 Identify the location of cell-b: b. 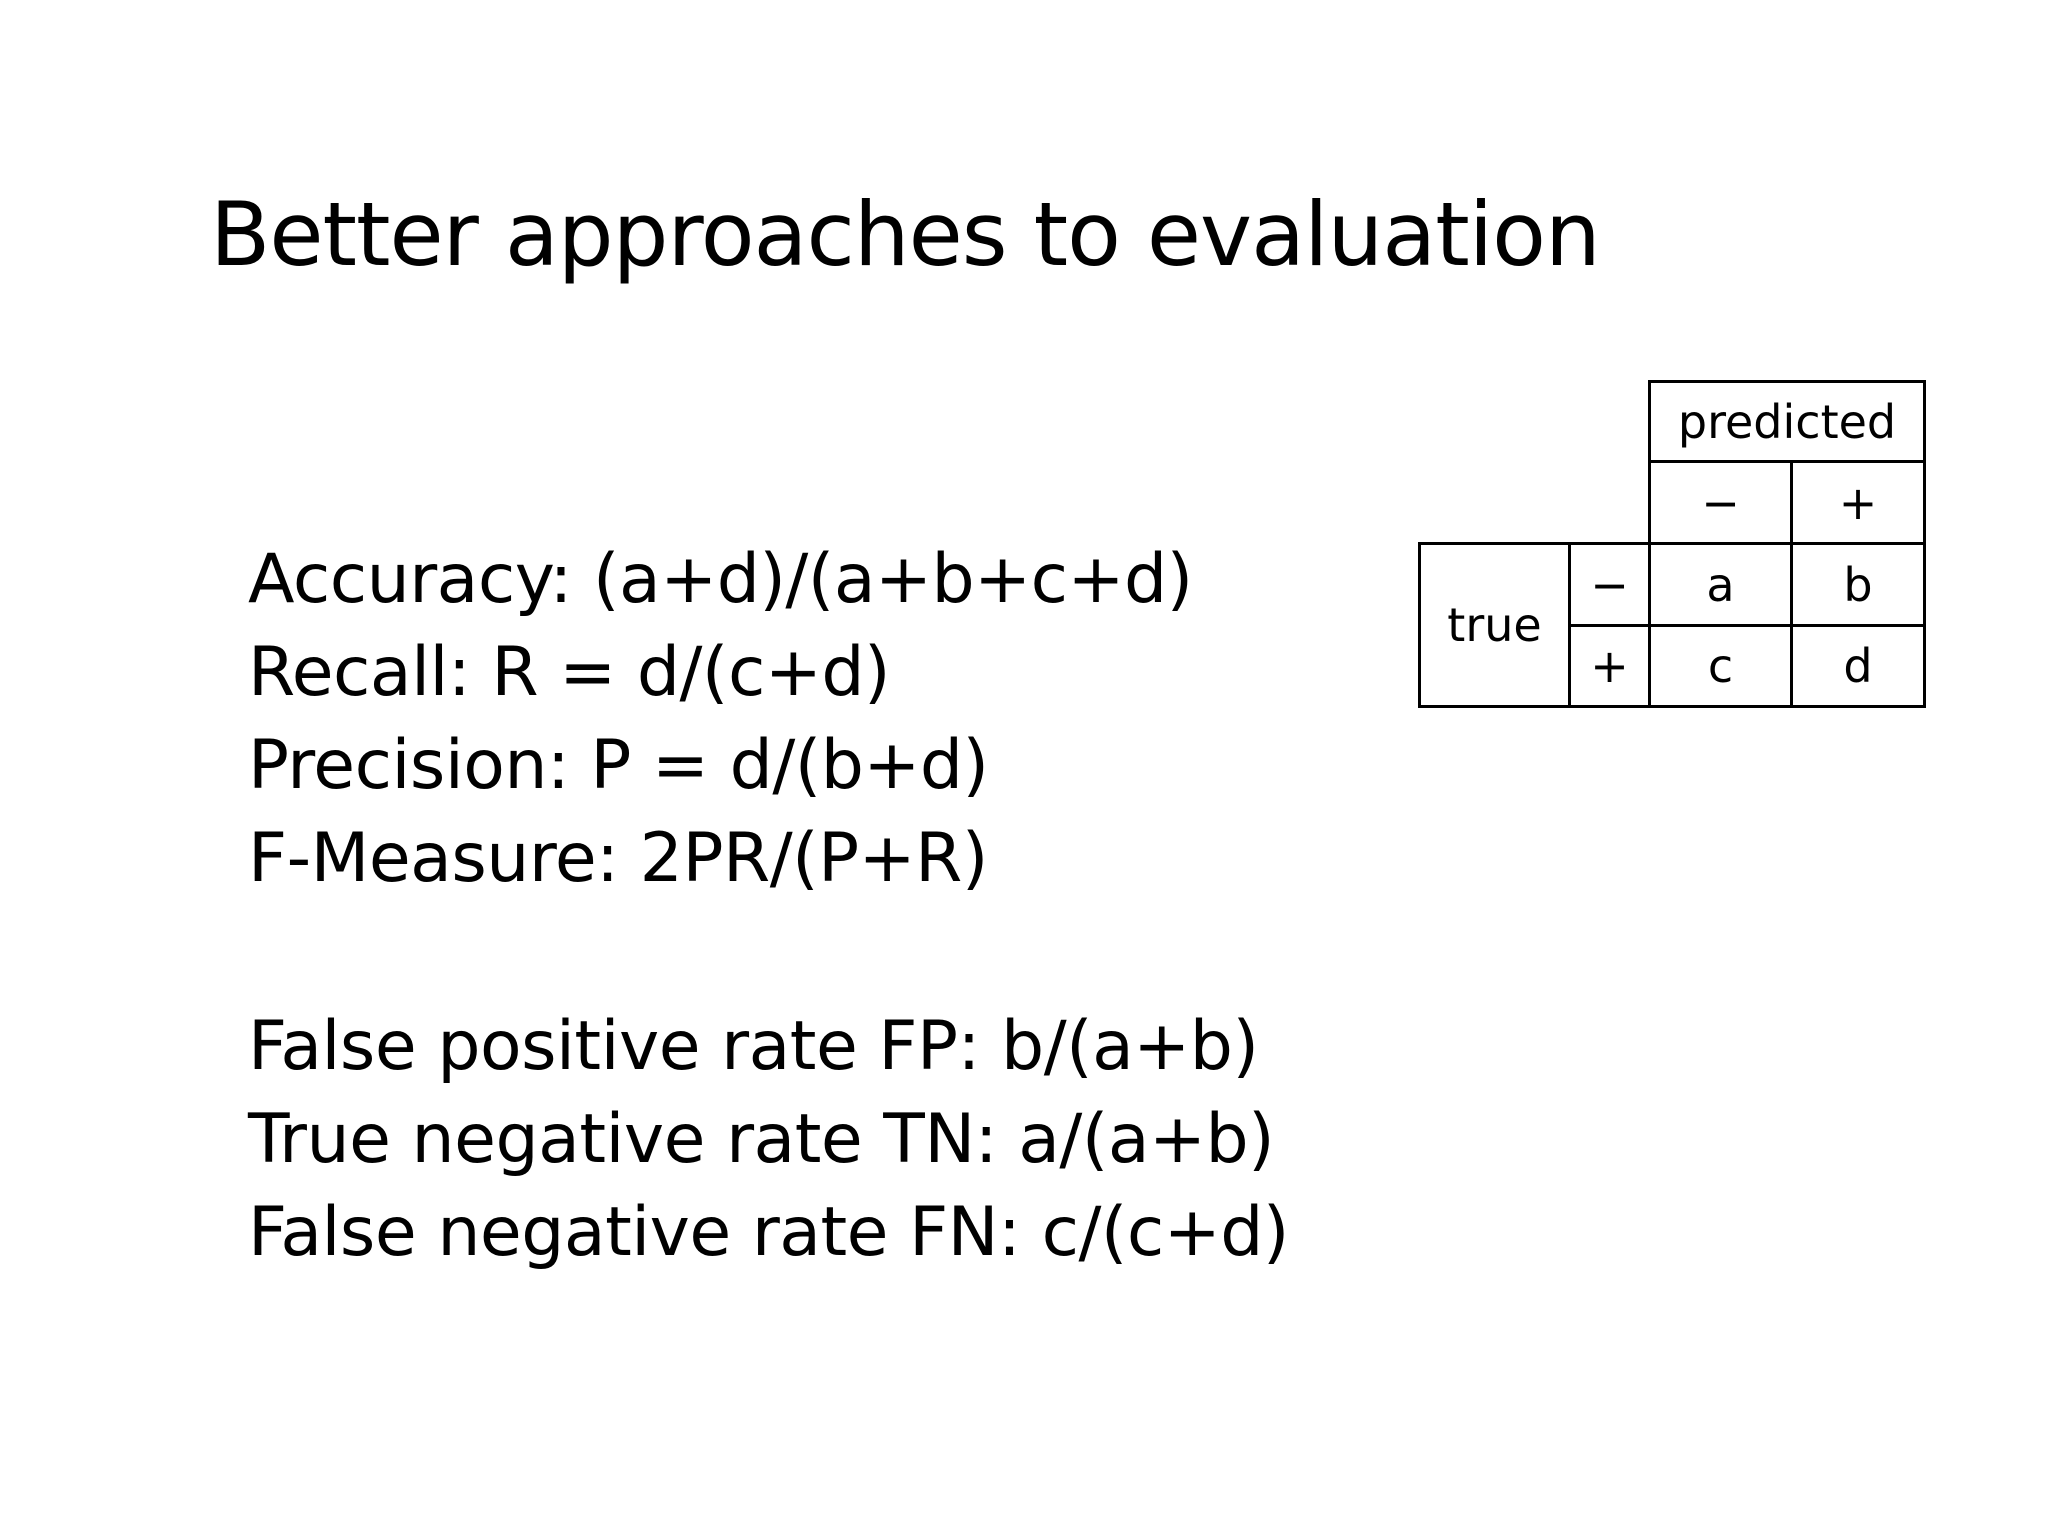
(1858, 584).